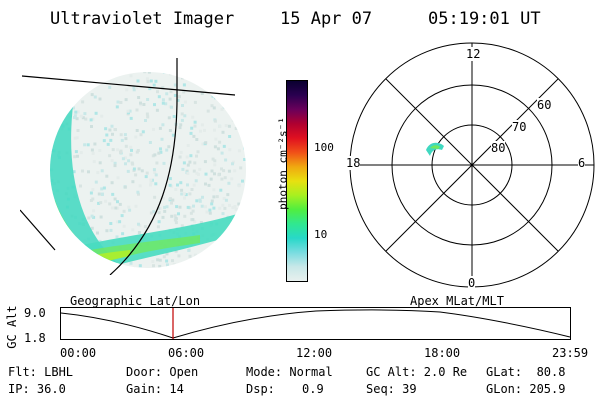 The height and width of the screenshot is (400, 600). I want to click on mlt-label-0: 0, so click(472, 283).